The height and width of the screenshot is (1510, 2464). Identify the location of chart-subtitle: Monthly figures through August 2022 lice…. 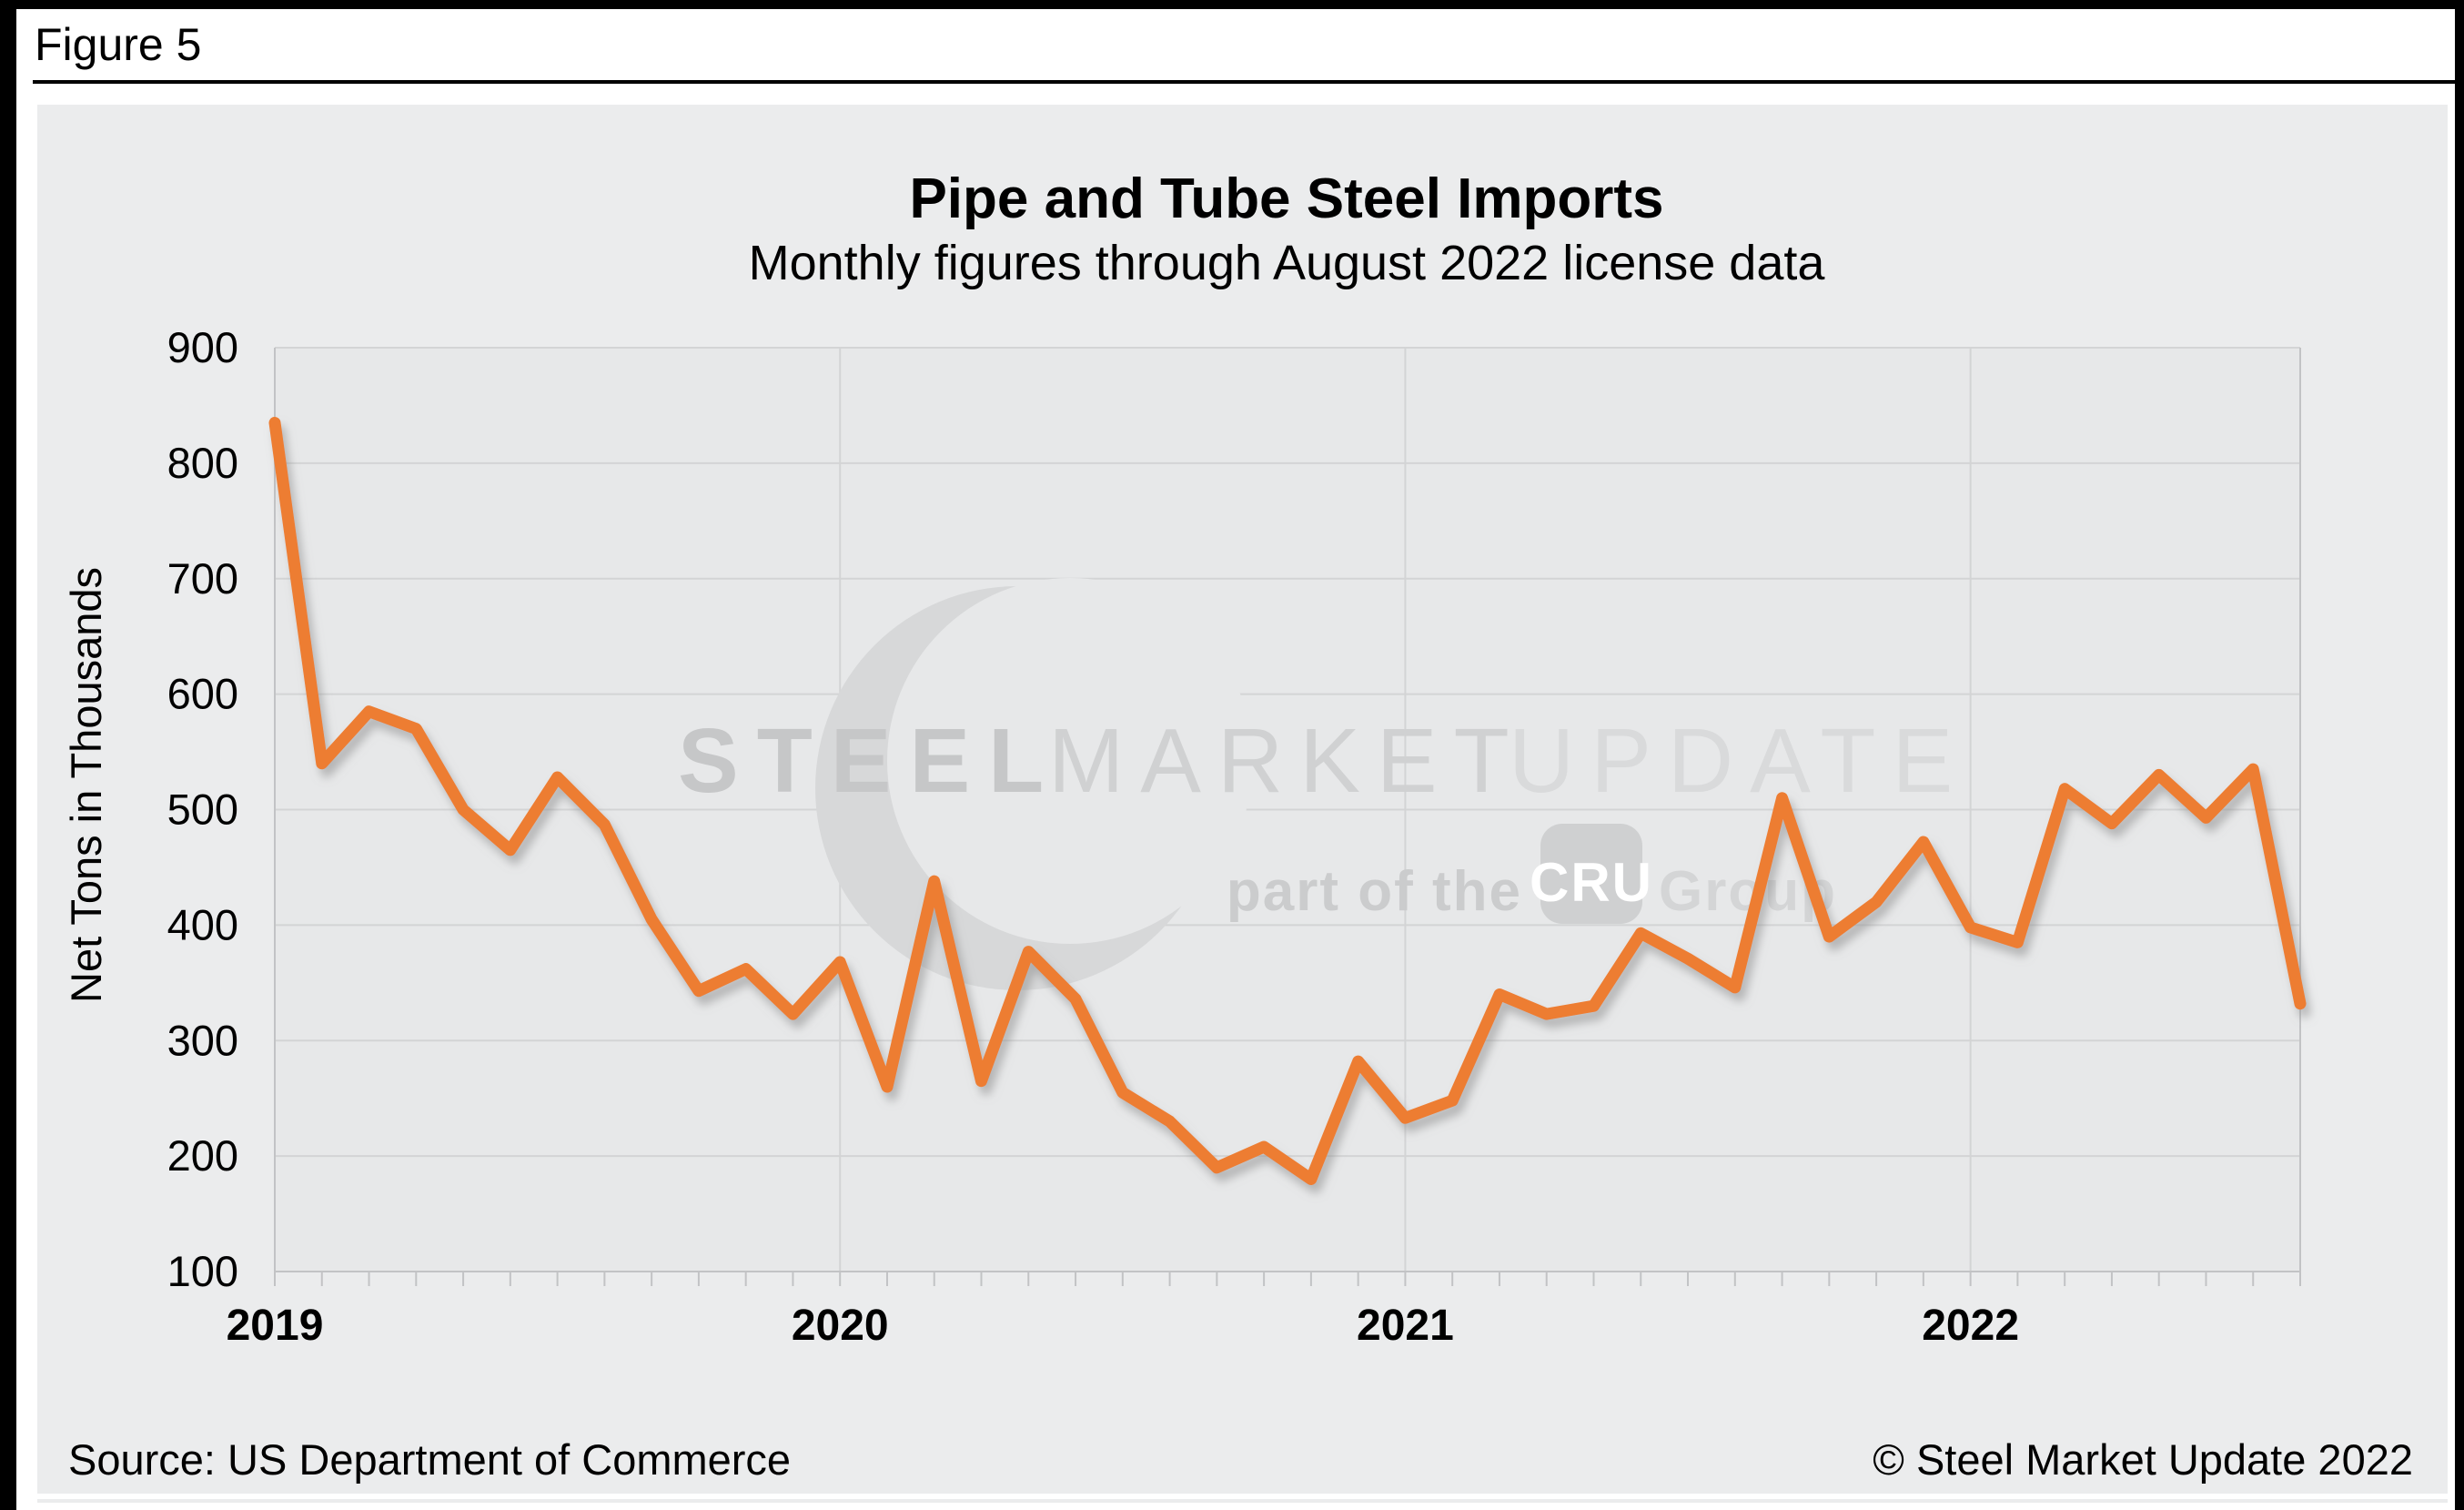
(1286, 263).